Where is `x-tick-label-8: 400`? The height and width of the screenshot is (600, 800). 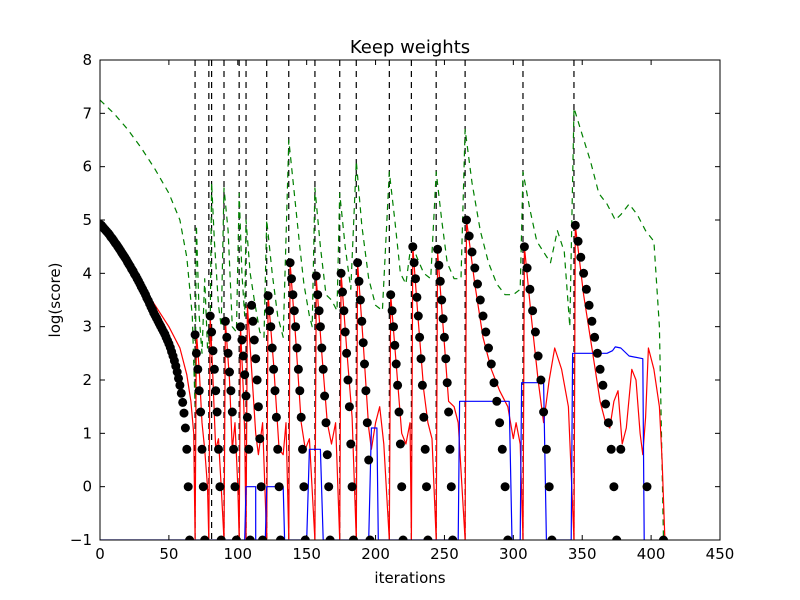 x-tick-label-8: 400 is located at coordinates (651, 554).